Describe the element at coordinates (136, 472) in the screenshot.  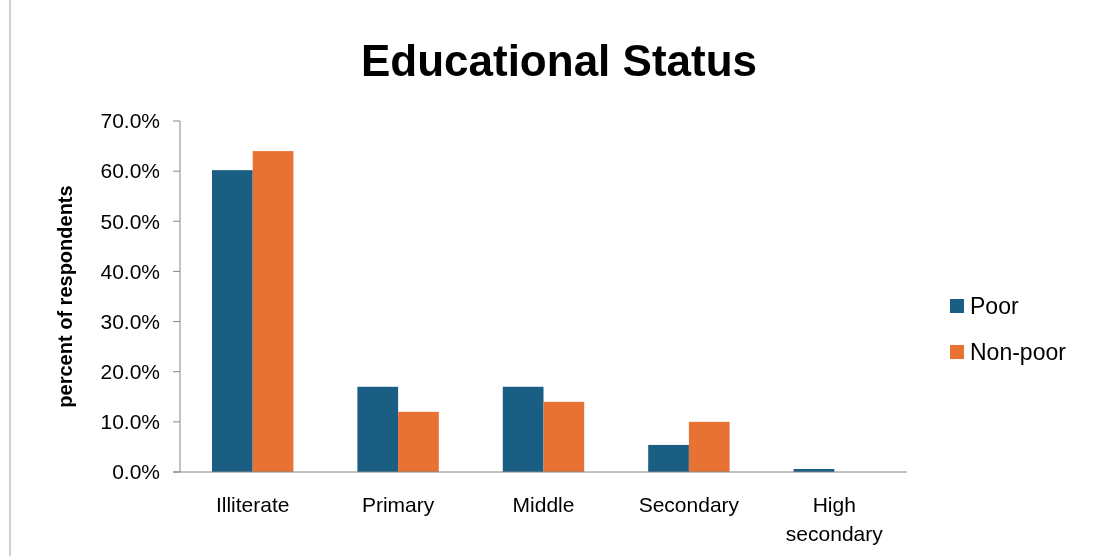
I see `y-tick-label: 0.0%` at that location.